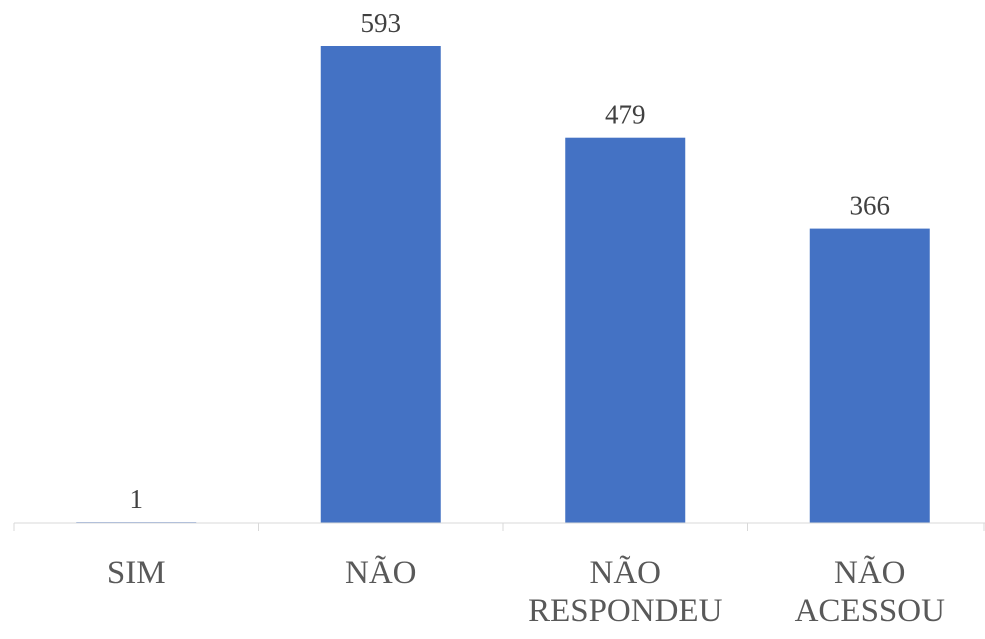  I want to click on x-axis, so click(499, 526).